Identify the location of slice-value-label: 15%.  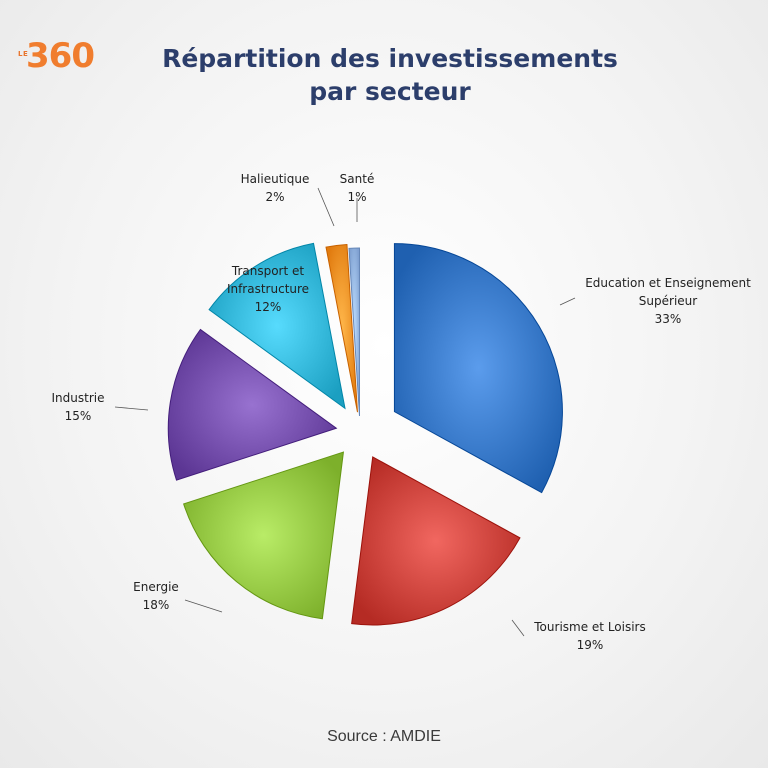
(78, 416).